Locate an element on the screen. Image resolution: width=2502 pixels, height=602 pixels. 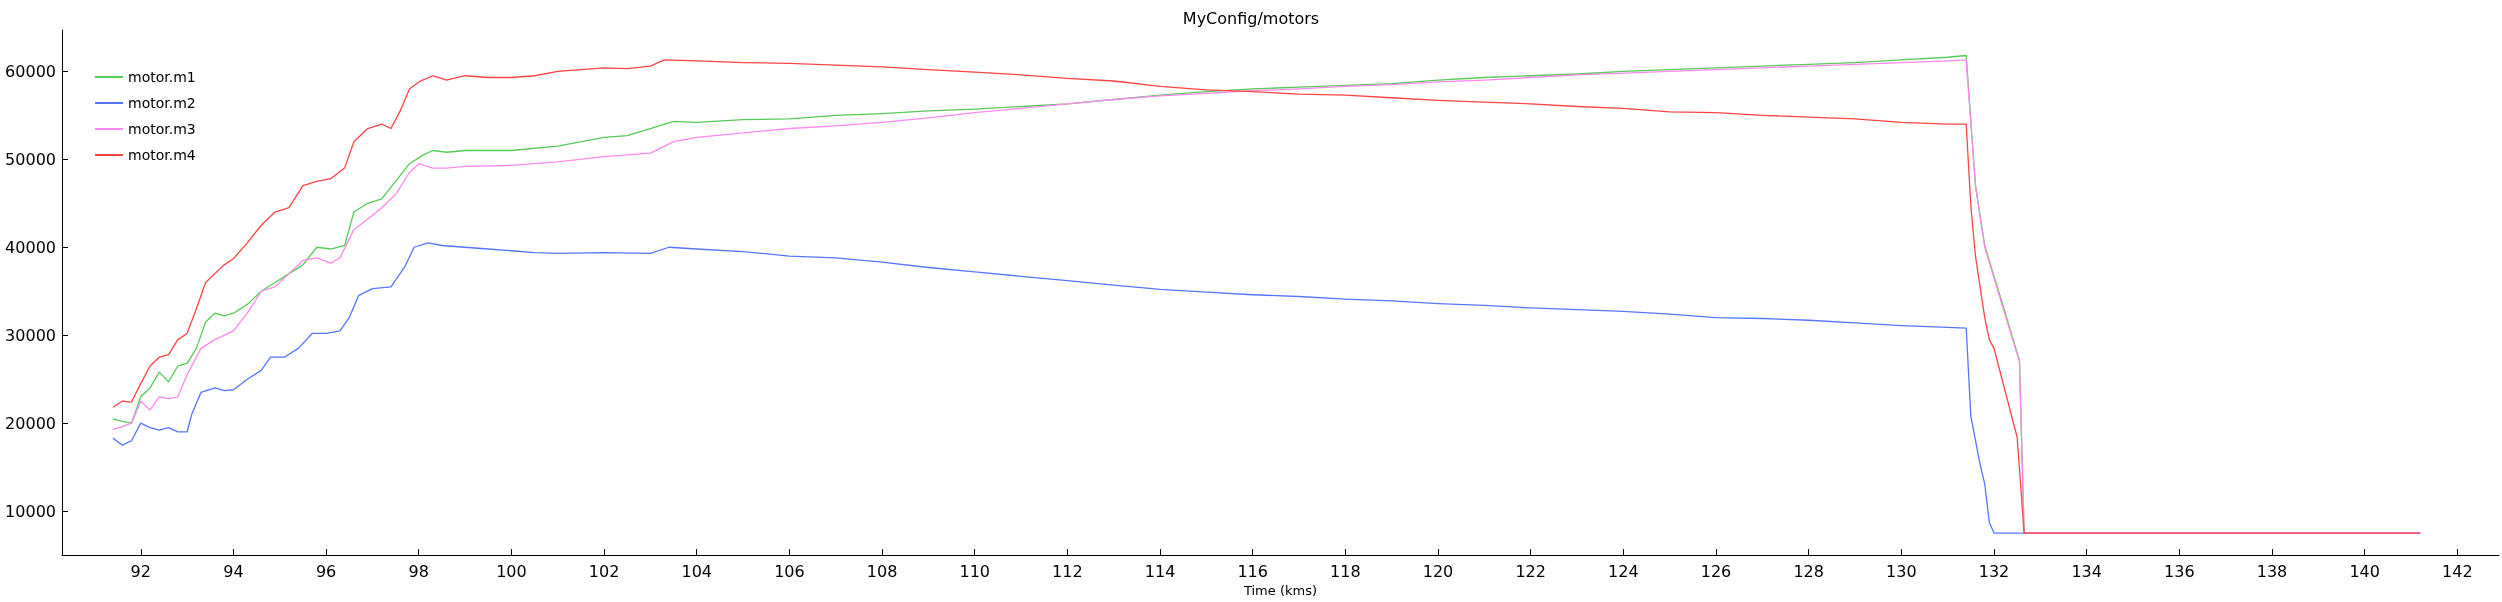
x-tick-label: 128 is located at coordinates (1808, 571).